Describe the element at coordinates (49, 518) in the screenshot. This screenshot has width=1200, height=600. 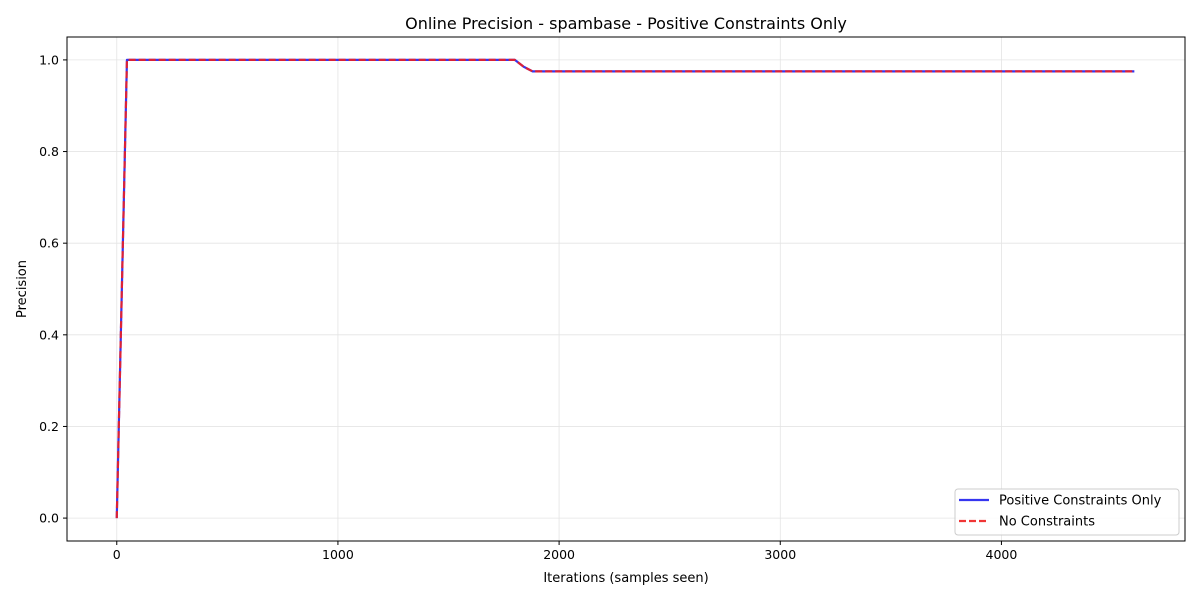
I see `y-tick-label: 0.0` at that location.